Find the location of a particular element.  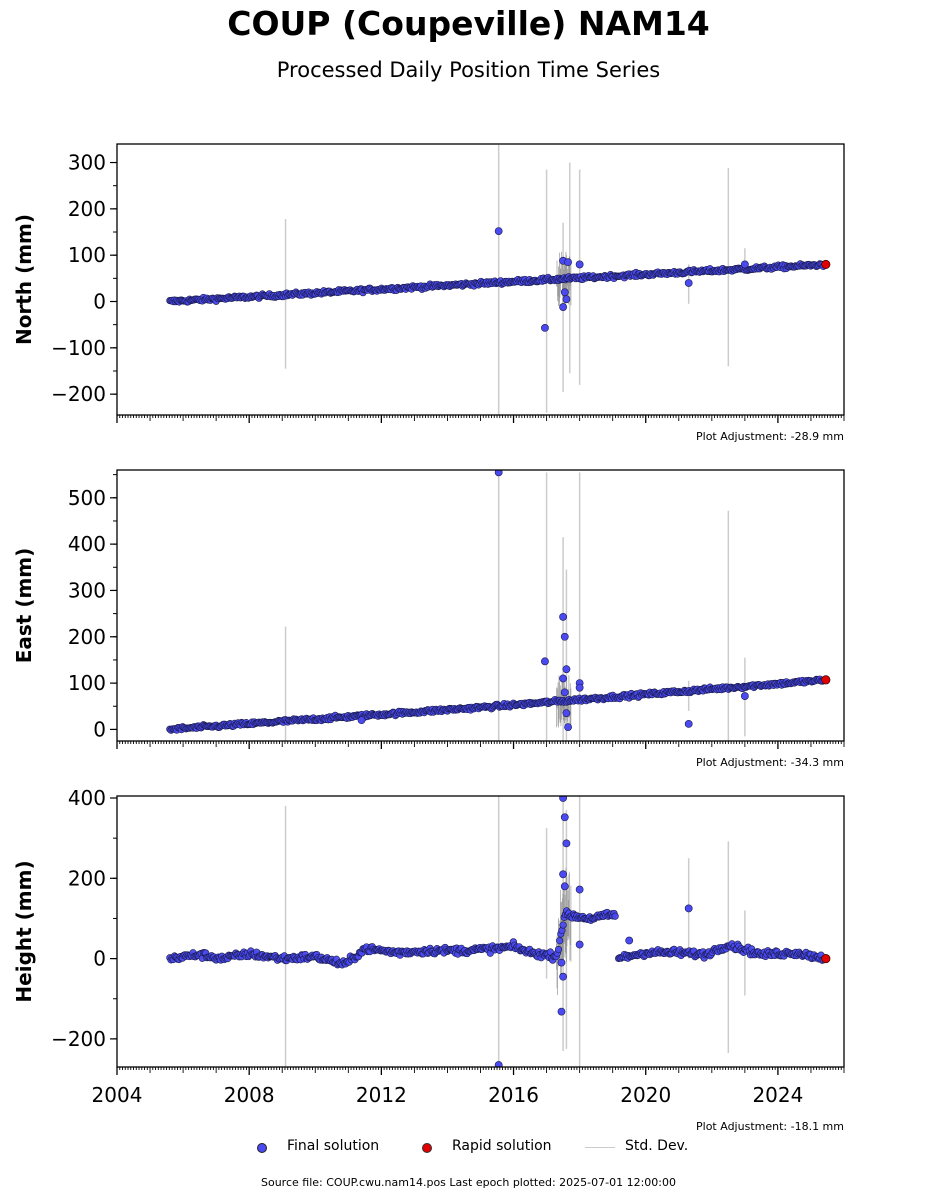

rapid-solution-marker-icon is located at coordinates (427, 1148).